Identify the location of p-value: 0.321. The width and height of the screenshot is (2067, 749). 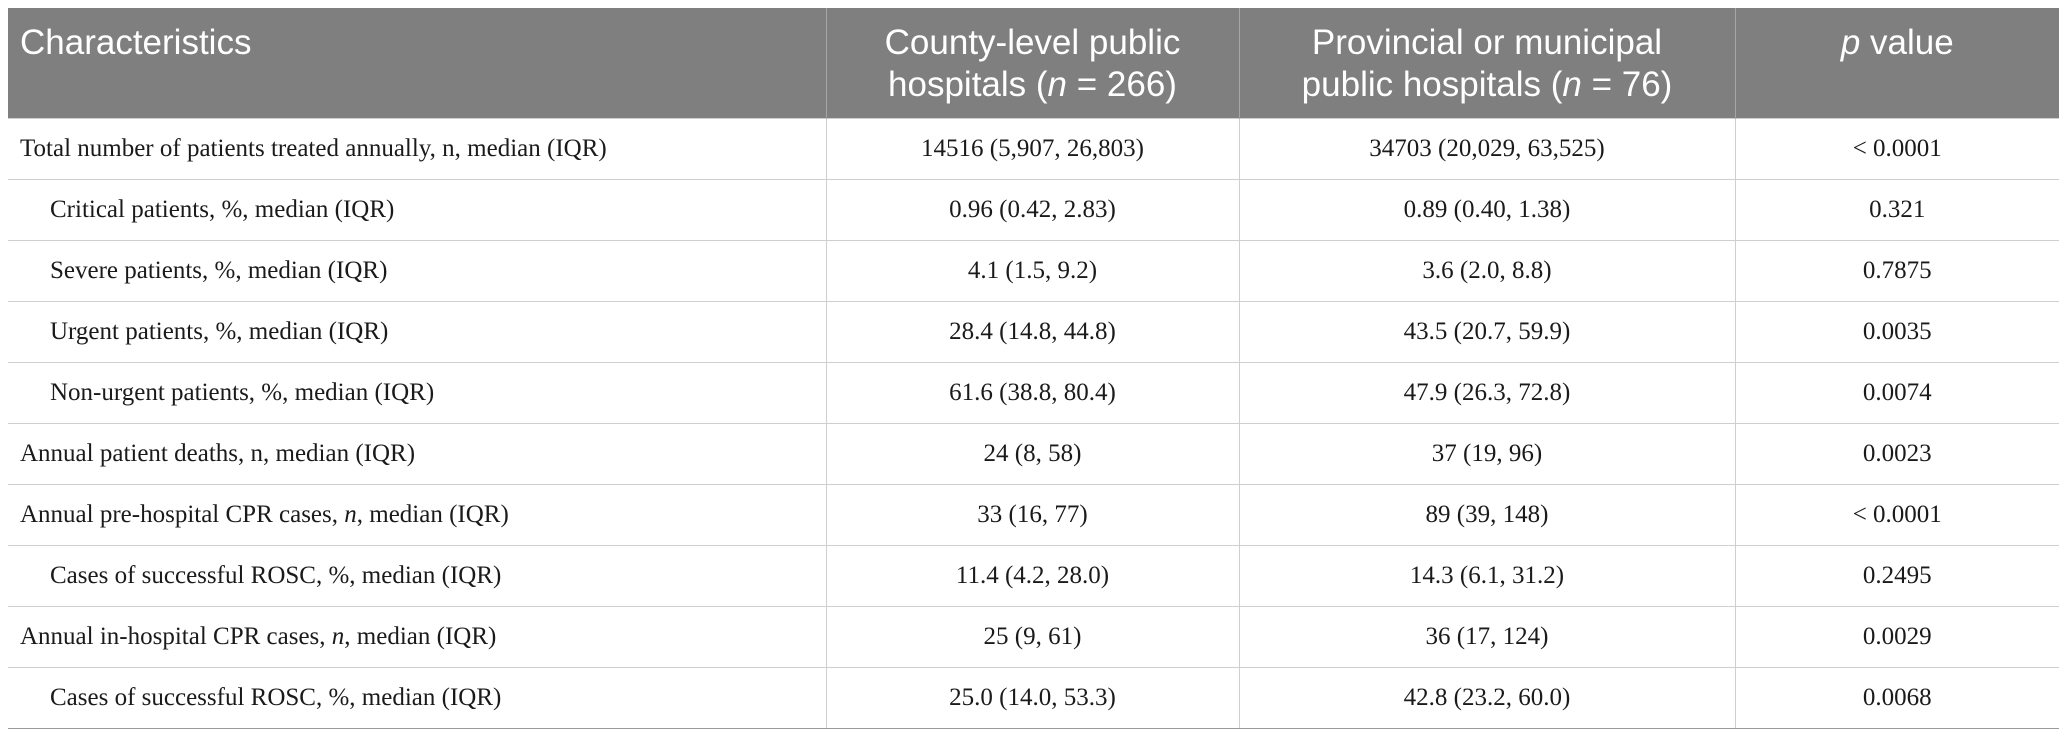
(1896, 209).